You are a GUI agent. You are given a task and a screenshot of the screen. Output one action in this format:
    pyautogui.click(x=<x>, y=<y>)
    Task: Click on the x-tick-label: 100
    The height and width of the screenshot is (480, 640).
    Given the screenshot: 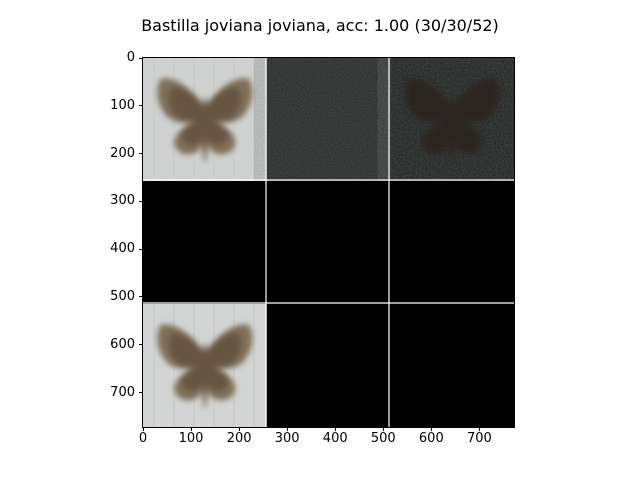 What is the action you would take?
    pyautogui.click(x=191, y=438)
    